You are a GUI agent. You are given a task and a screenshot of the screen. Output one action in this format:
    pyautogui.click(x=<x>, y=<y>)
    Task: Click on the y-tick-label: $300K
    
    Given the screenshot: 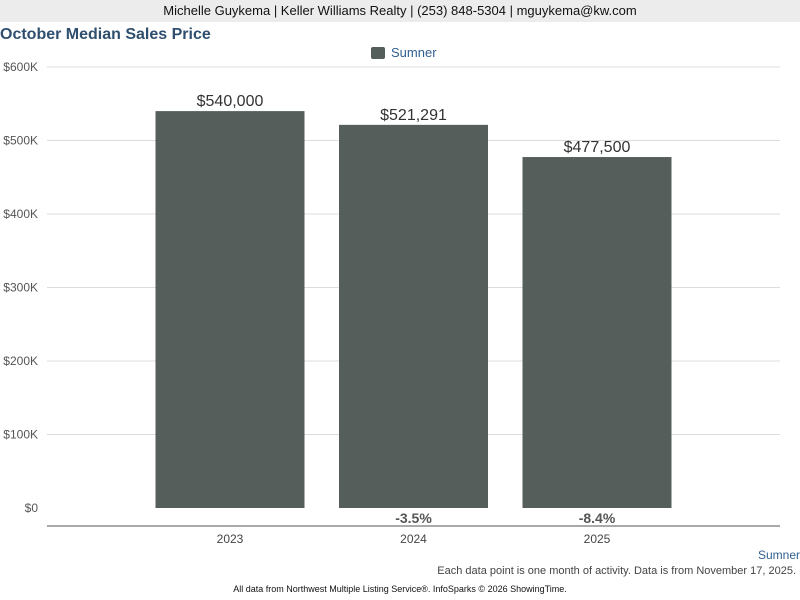 What is the action you would take?
    pyautogui.click(x=20, y=288)
    